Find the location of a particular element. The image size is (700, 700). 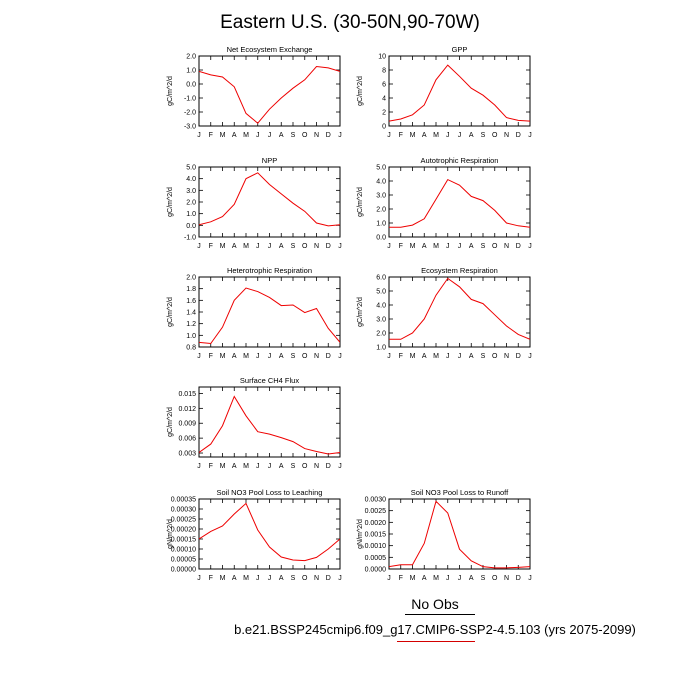

y-tick-label: 0 is located at coordinates (384, 127).